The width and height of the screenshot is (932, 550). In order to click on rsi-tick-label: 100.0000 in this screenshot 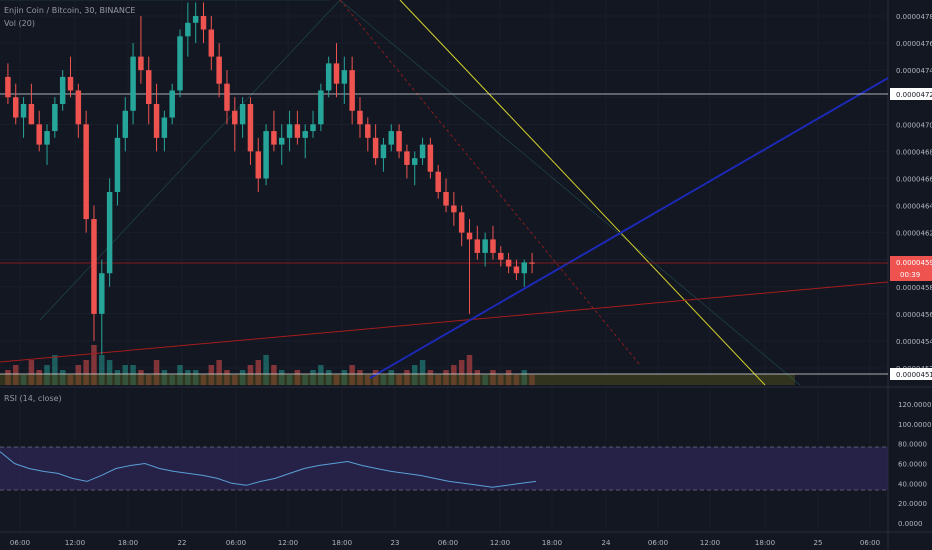, I will do `click(914, 425)`.